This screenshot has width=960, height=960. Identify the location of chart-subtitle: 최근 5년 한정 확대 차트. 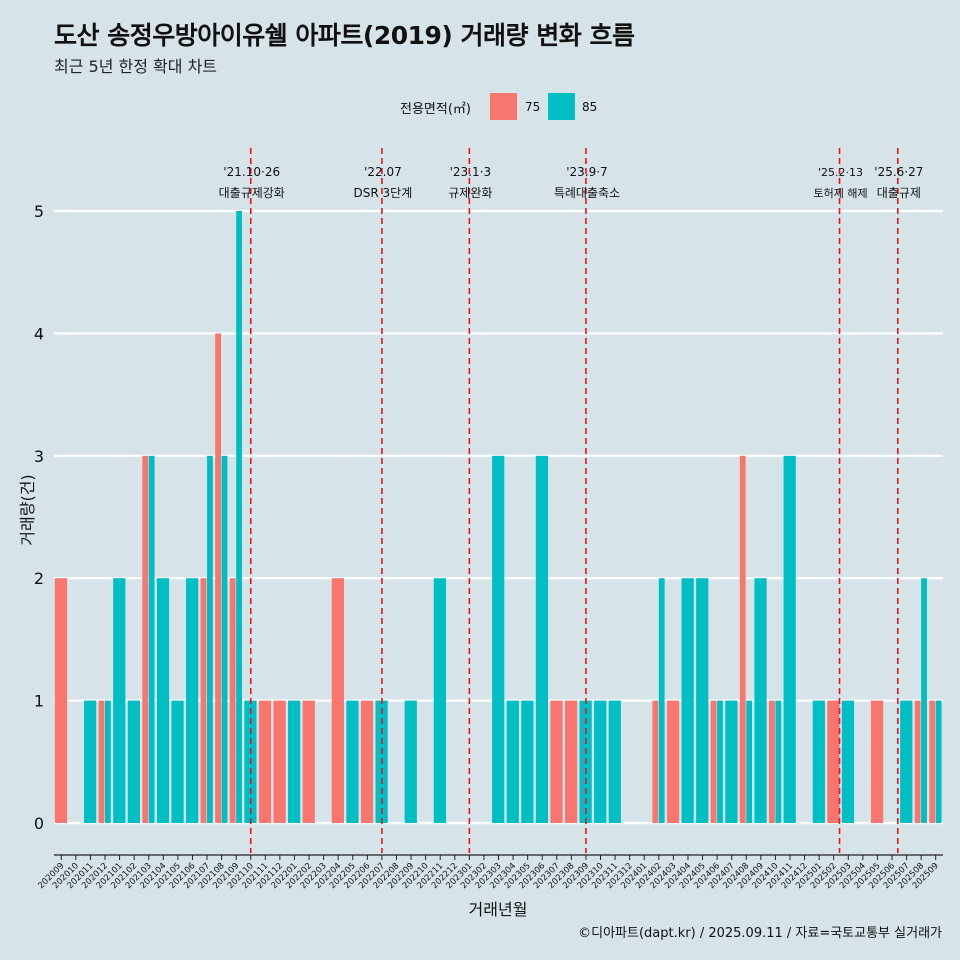
(136, 66).